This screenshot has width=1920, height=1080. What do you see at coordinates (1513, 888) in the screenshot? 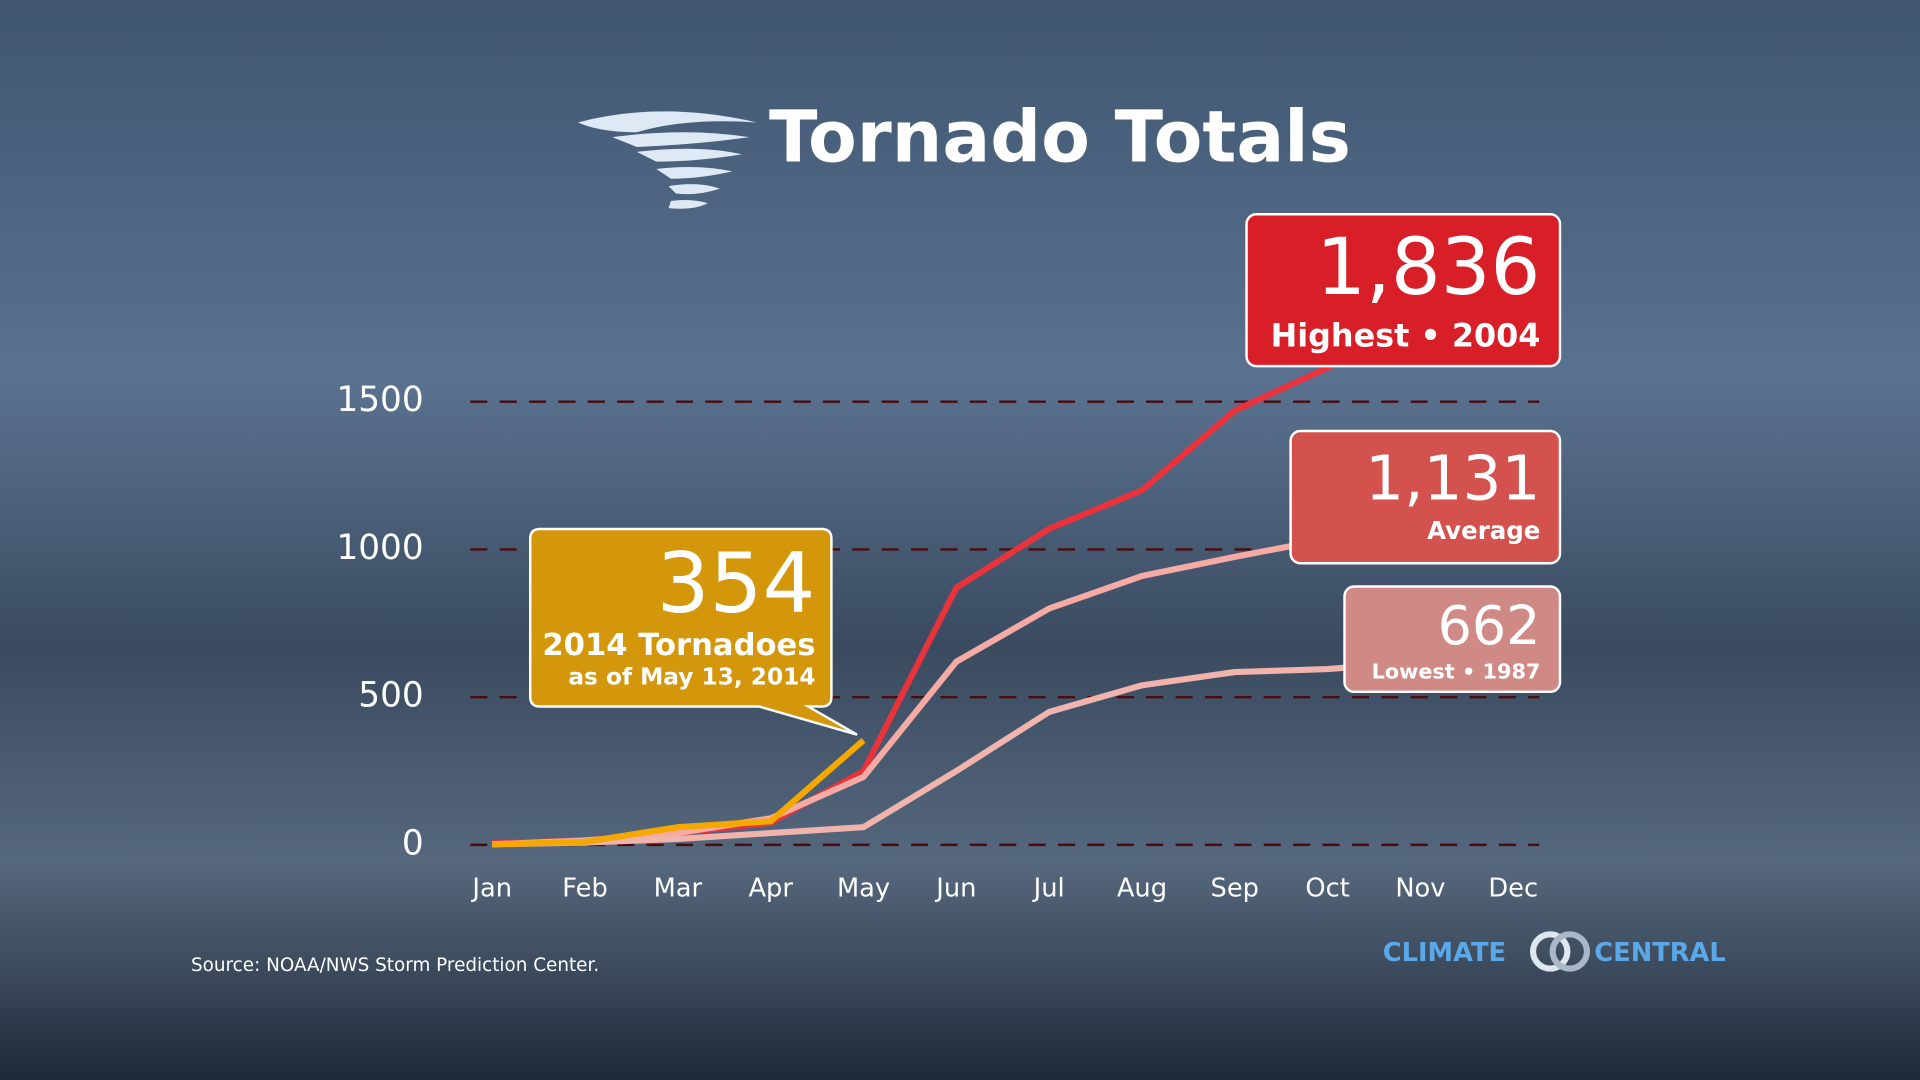
I see `x-tick-label: Dec` at bounding box center [1513, 888].